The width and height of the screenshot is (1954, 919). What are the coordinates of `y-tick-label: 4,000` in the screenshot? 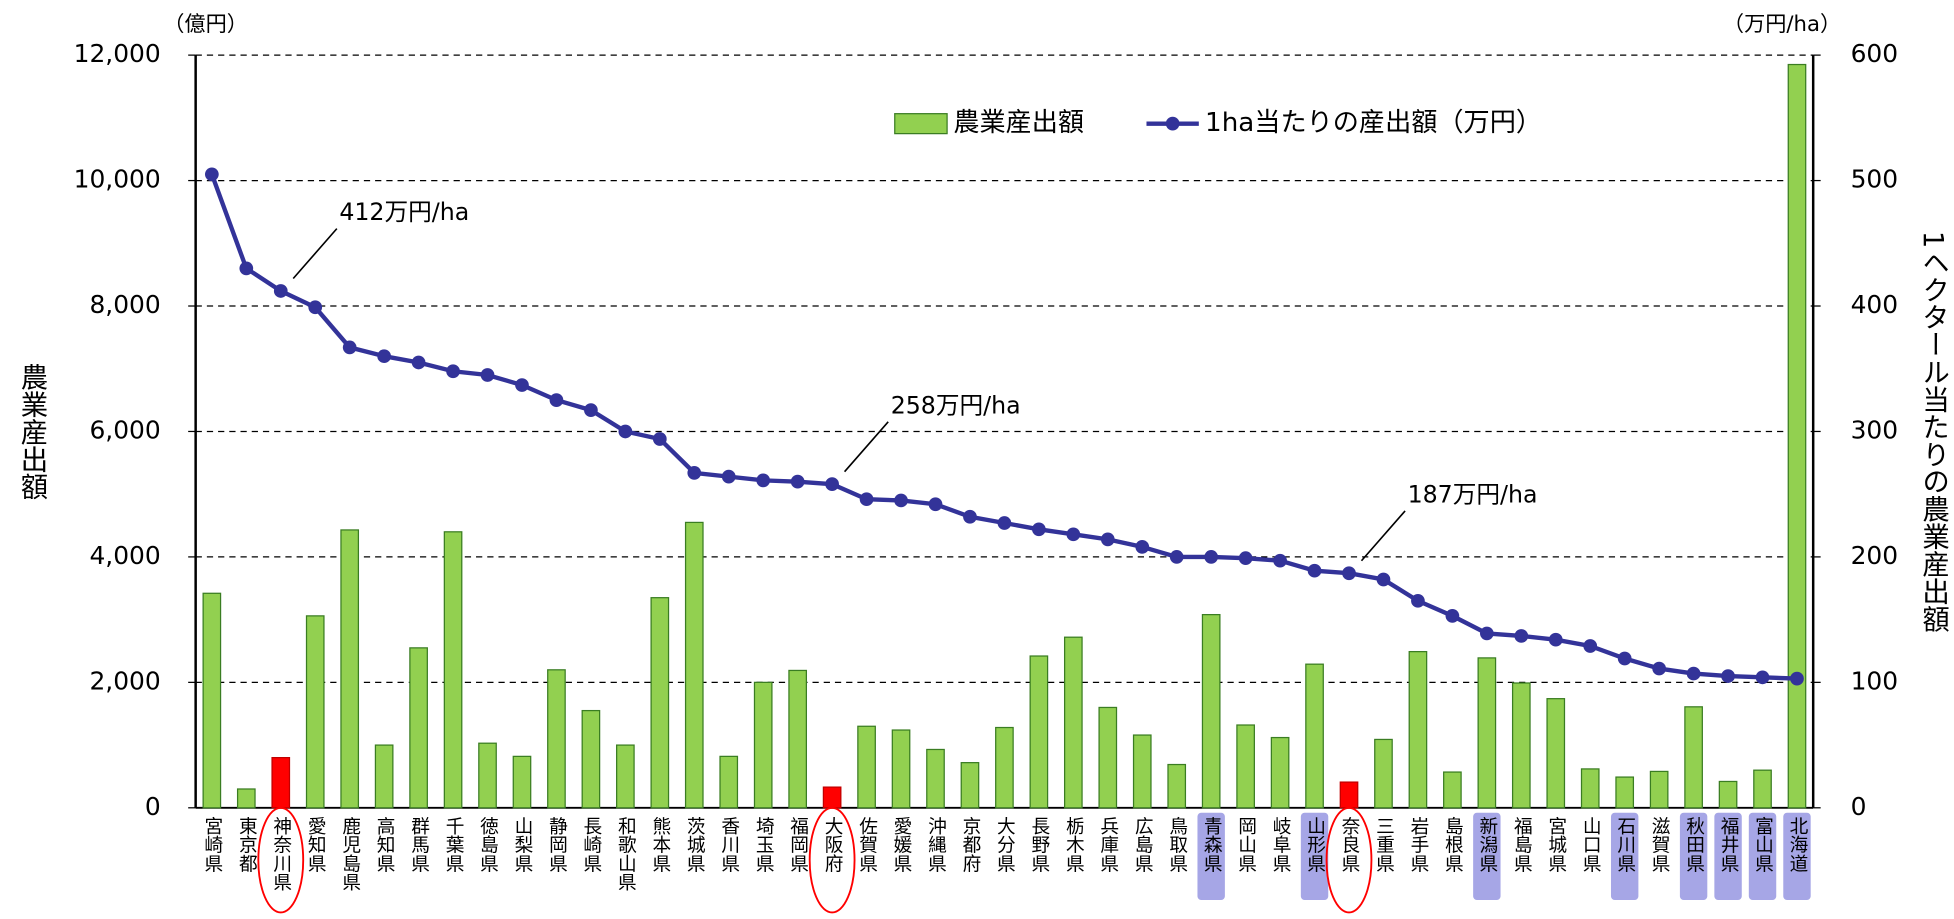 It's located at (124, 555).